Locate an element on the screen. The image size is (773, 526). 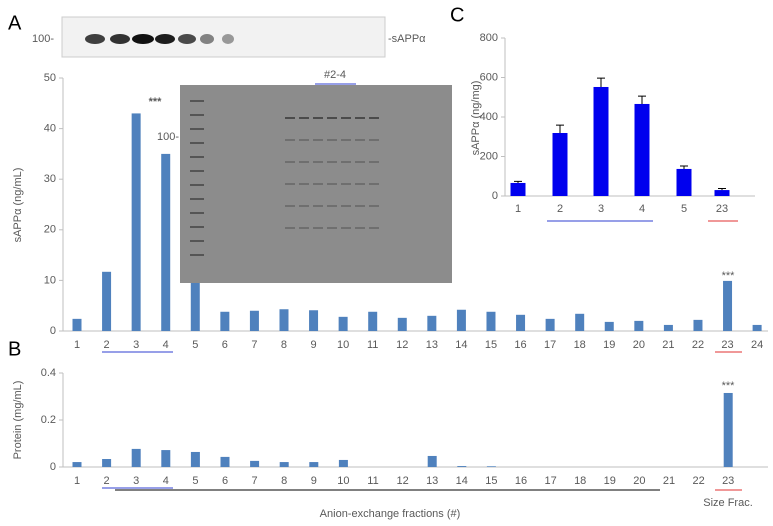
x-tick-label: 9 is located at coordinates (314, 481).